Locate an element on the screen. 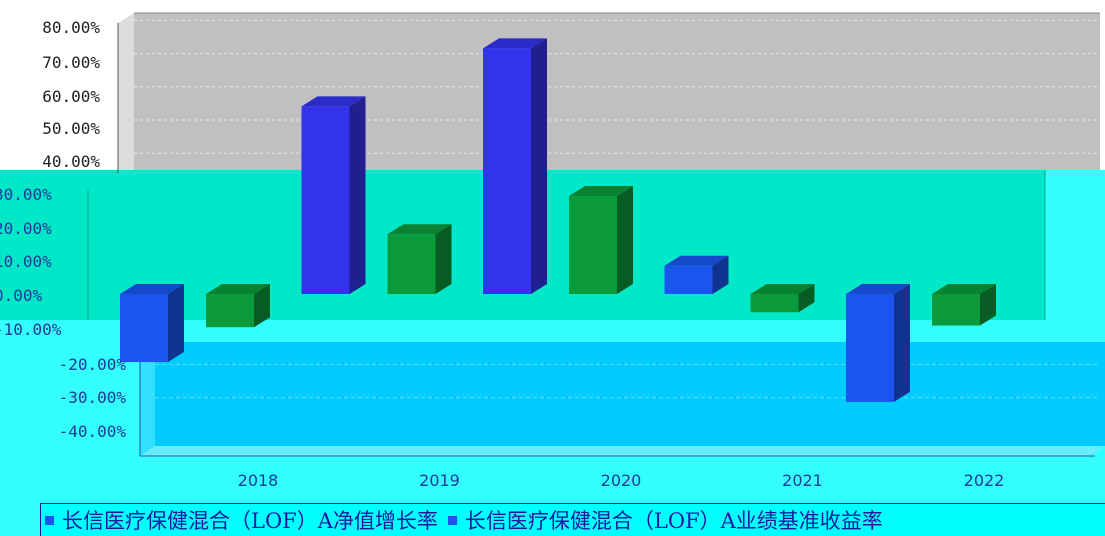  y-tick-label: 20.00% is located at coordinates (26, 228).